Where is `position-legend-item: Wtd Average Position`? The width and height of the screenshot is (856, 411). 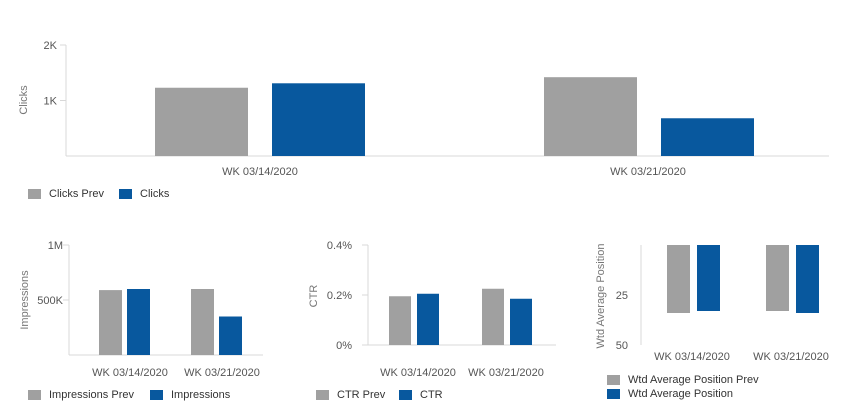 position-legend-item: Wtd Average Position is located at coordinates (670, 394).